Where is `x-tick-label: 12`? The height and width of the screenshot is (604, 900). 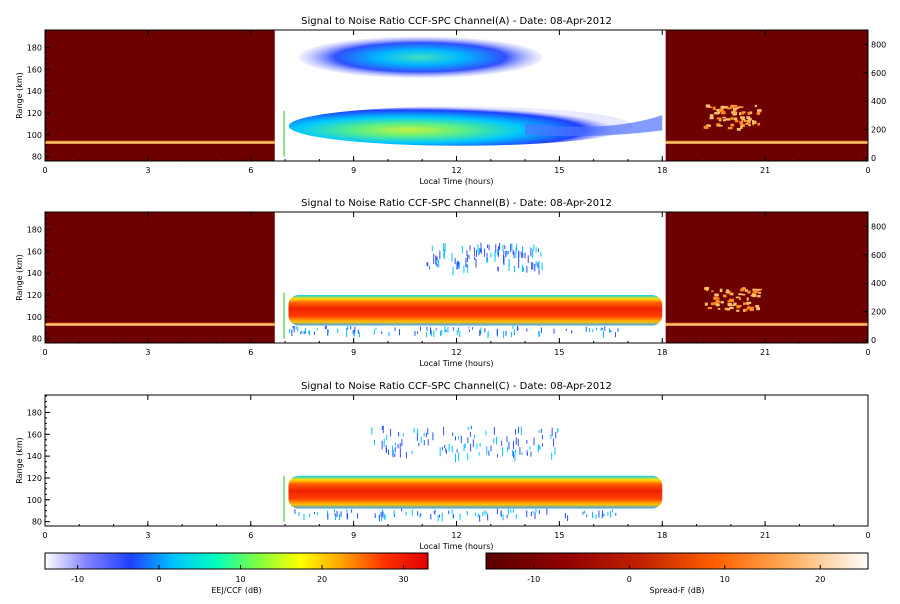
x-tick-label: 12 is located at coordinates (456, 535).